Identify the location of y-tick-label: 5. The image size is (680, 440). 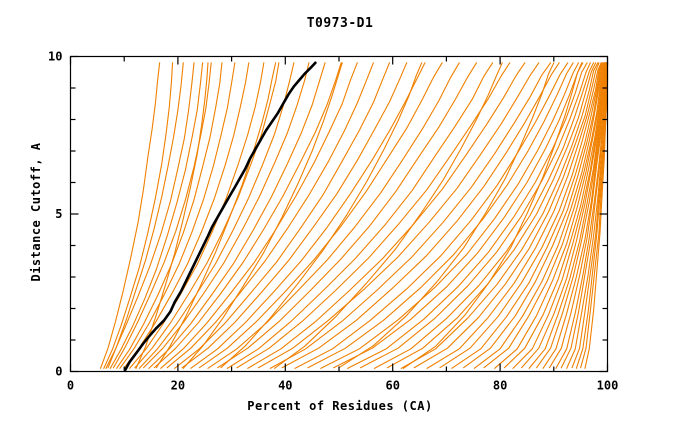
(58, 214).